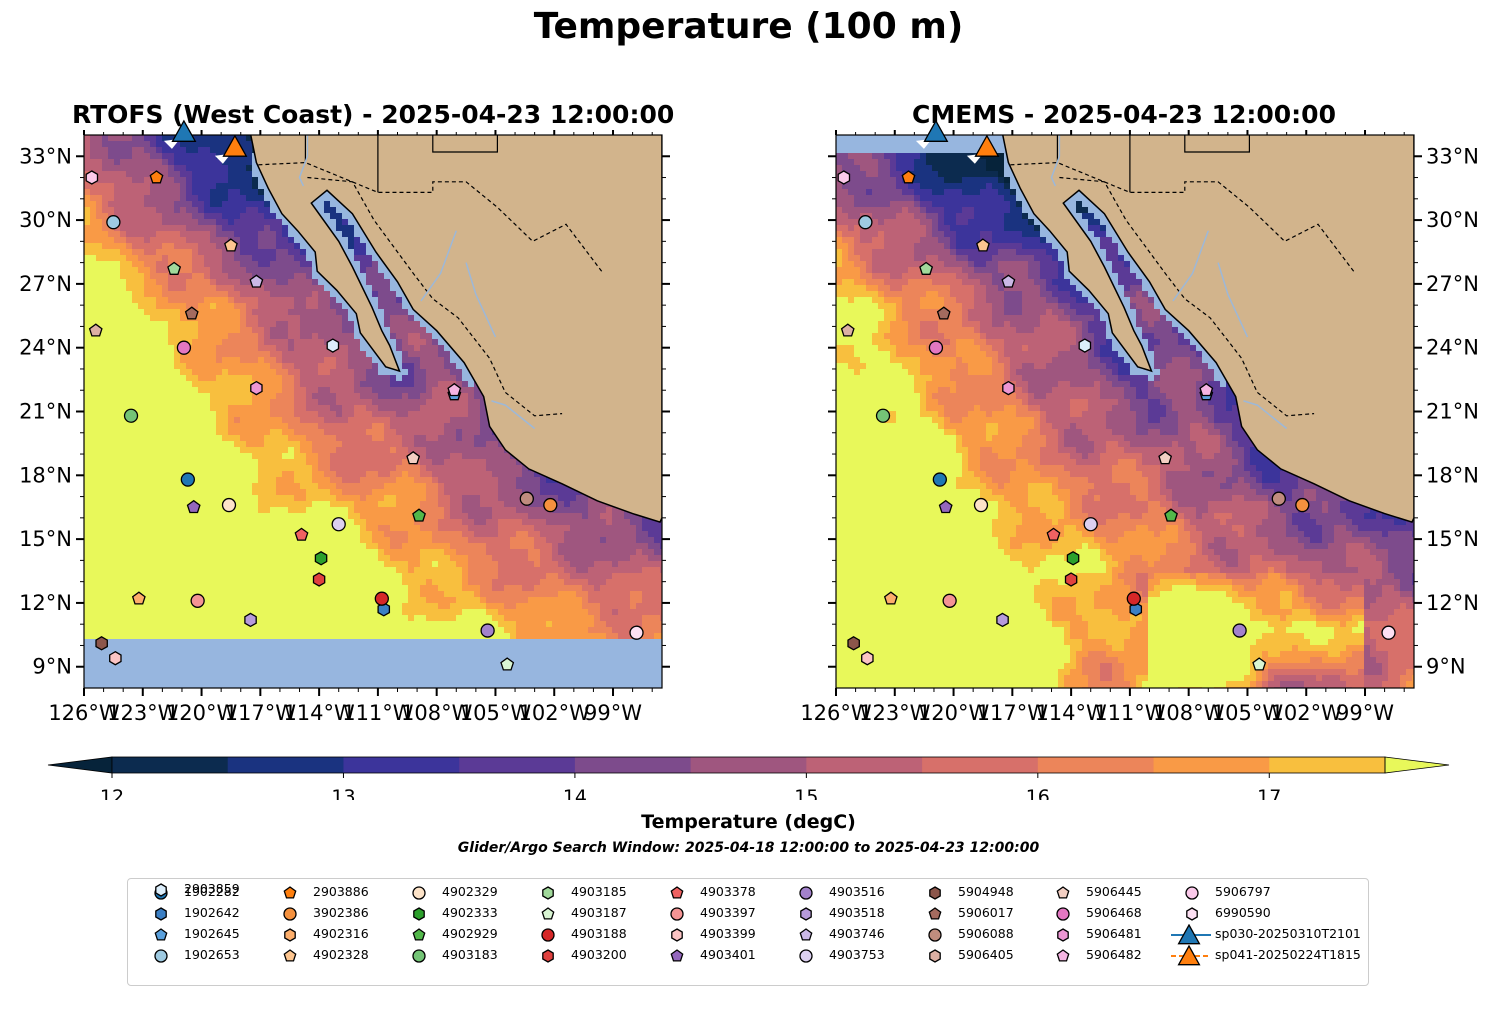  I want to click on x-tick-label: 102°W, so click(1307, 713).